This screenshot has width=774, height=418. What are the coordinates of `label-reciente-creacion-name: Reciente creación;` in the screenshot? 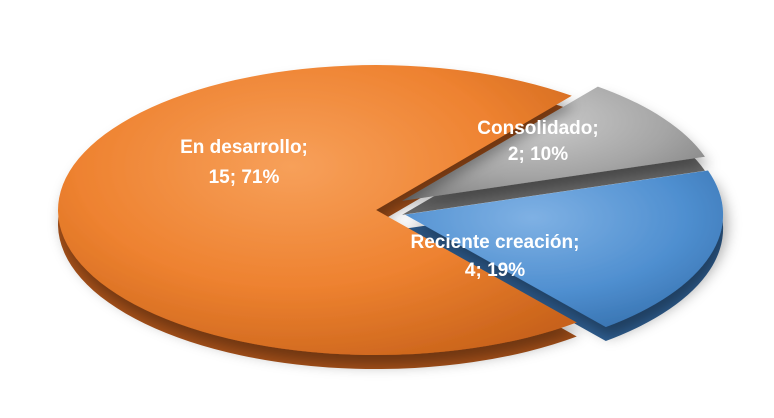 It's located at (495, 242).